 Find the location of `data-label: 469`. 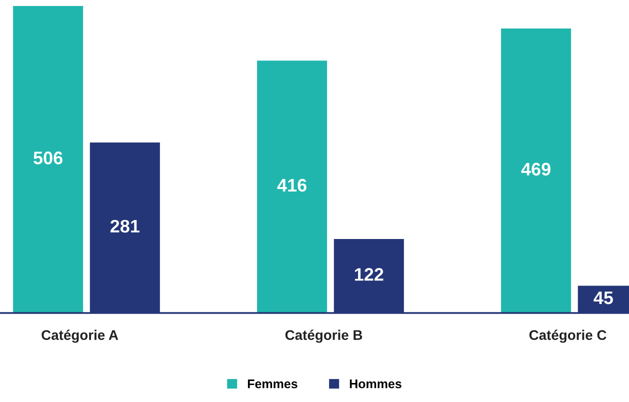

data-label: 469 is located at coordinates (535, 169).